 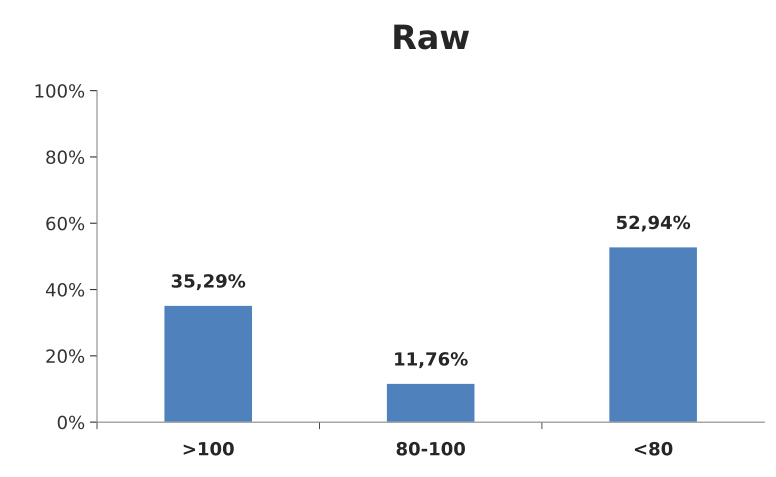 What do you see at coordinates (653, 449) in the screenshot?
I see `x-tick-label: <80` at bounding box center [653, 449].